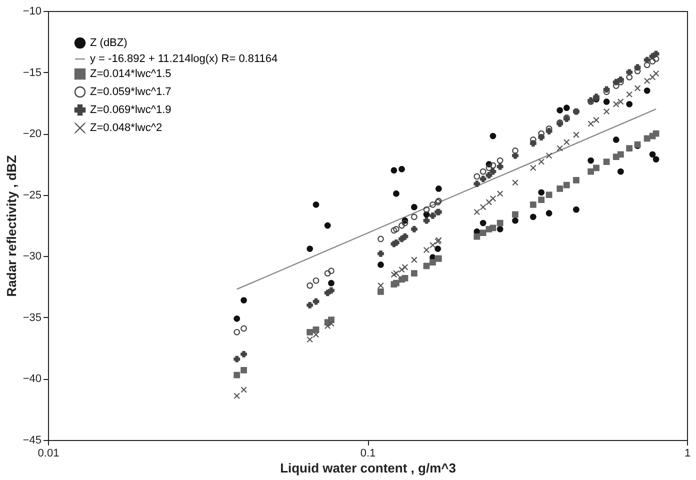 This screenshot has height=480, width=696. Describe the element at coordinates (131, 110) in the screenshot. I see `legend-label: Z=0.069*lwc^1.9` at that location.